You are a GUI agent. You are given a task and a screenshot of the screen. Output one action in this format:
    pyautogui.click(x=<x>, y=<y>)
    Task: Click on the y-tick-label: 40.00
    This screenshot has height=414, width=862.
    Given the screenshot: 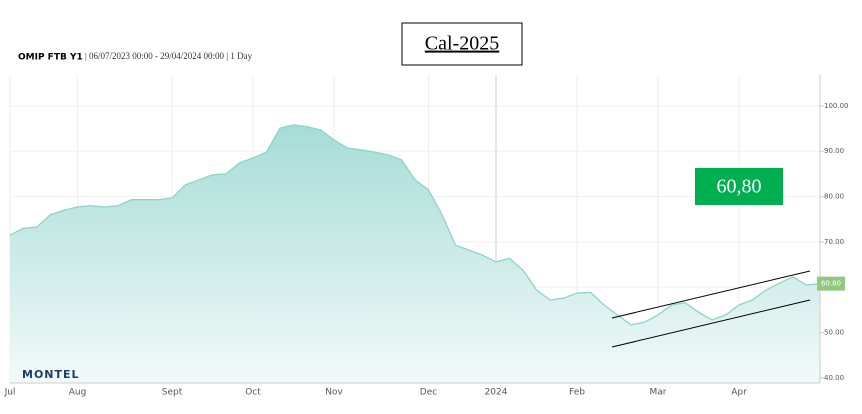 What is the action you would take?
    pyautogui.click(x=834, y=378)
    